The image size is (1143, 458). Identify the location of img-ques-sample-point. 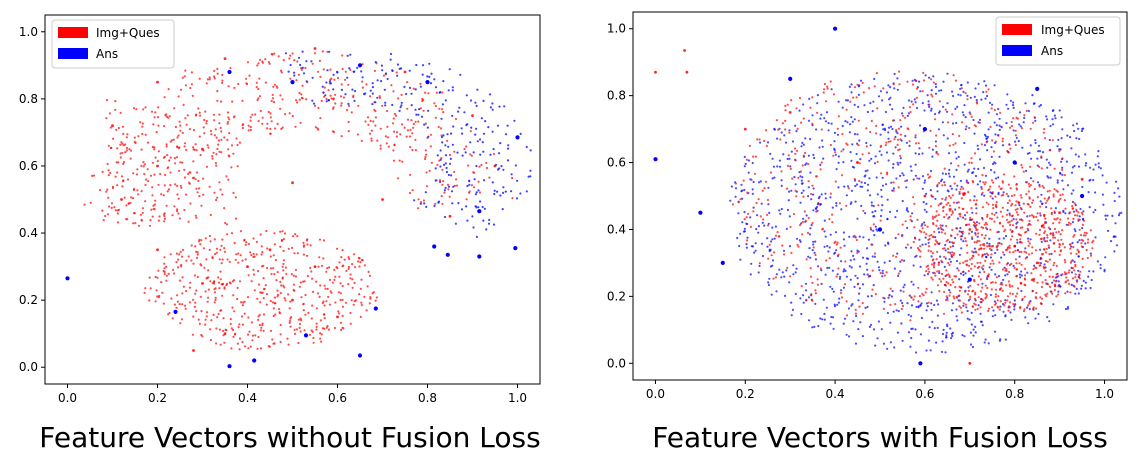
(337, 317).